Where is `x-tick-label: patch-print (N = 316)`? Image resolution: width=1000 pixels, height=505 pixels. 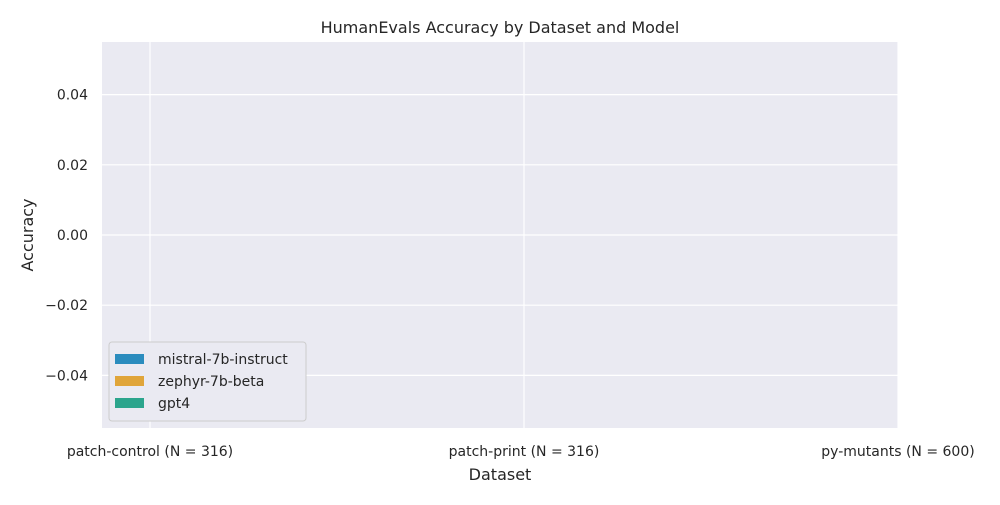 x-tick-label: patch-print (N = 316) is located at coordinates (524, 452).